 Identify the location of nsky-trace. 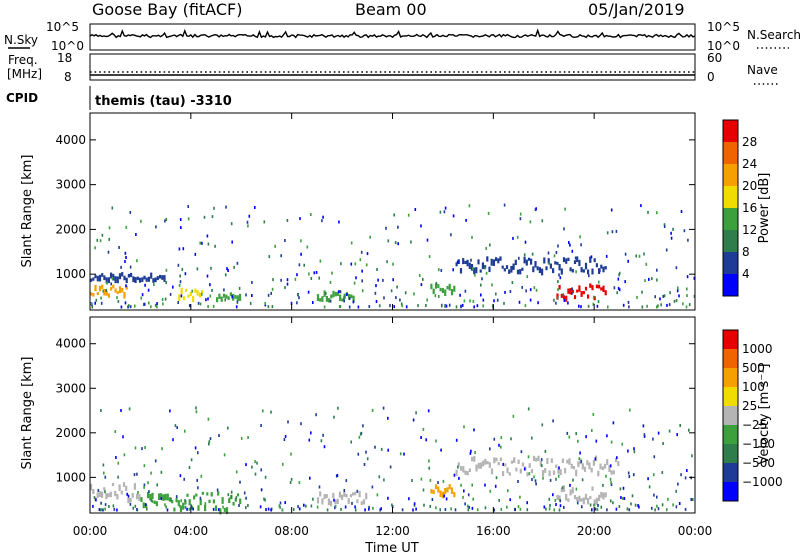
(392, 33).